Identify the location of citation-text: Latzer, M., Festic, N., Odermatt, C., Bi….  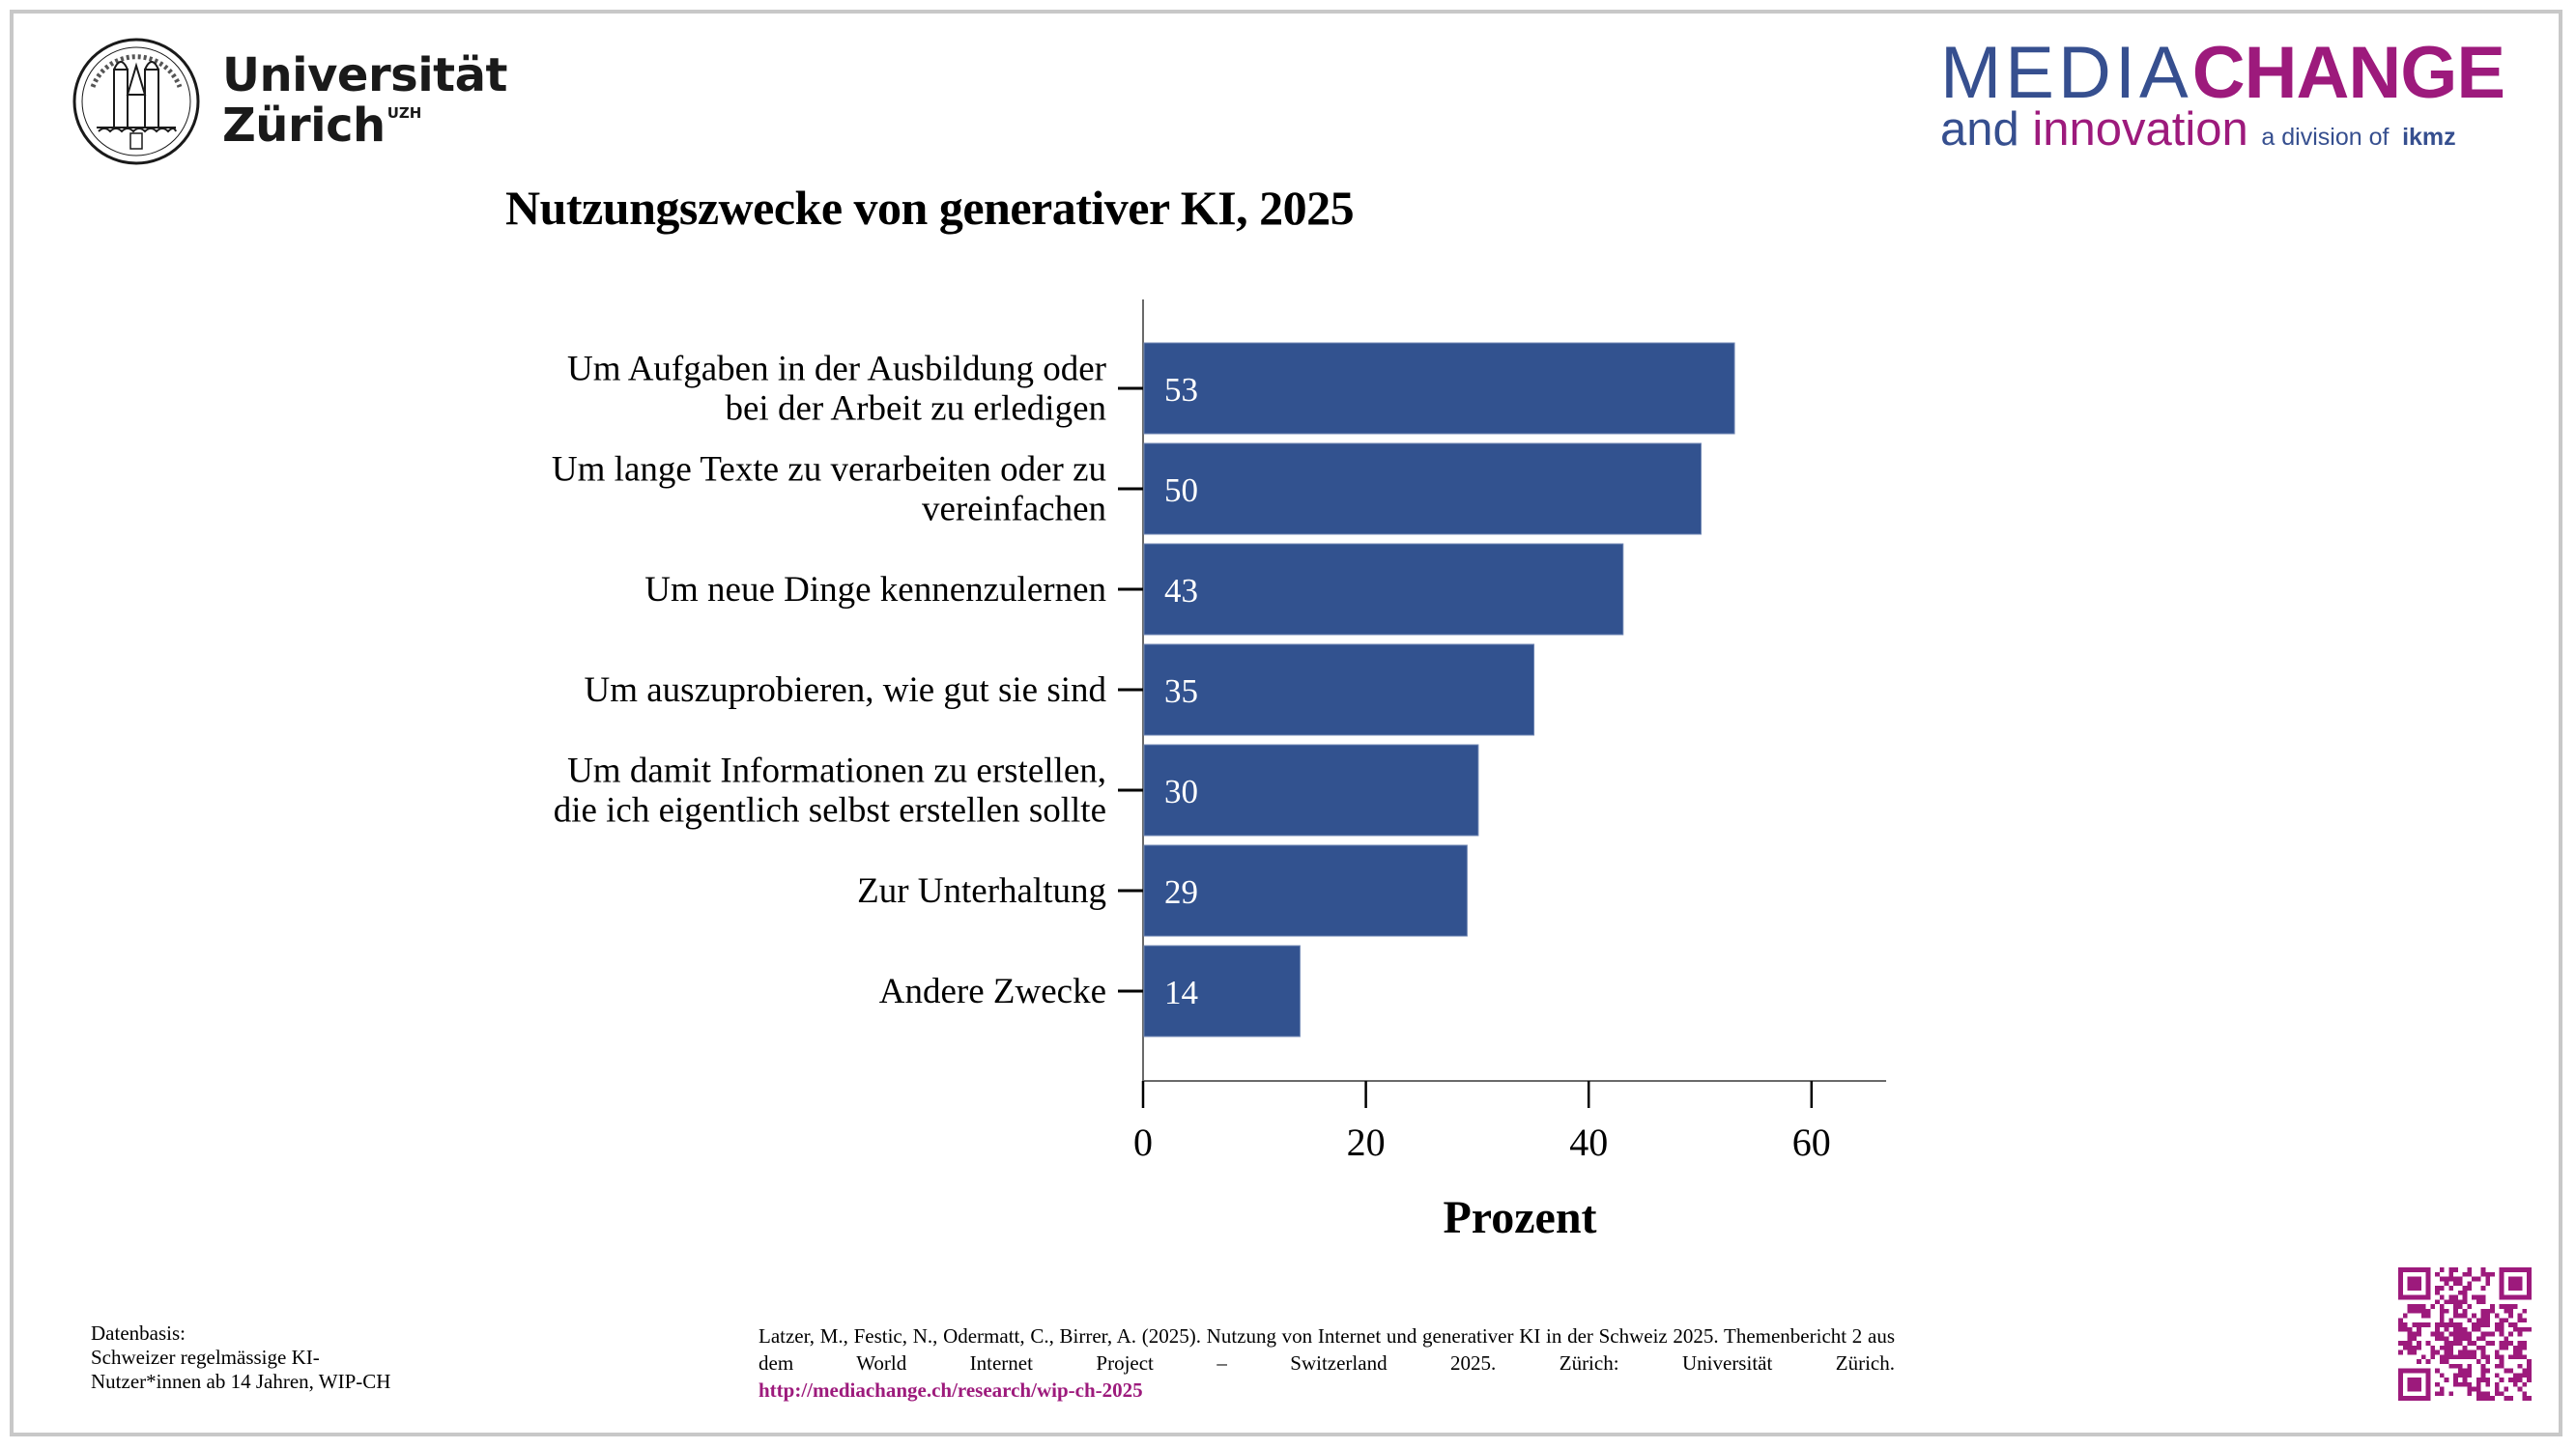
(1327, 1349).